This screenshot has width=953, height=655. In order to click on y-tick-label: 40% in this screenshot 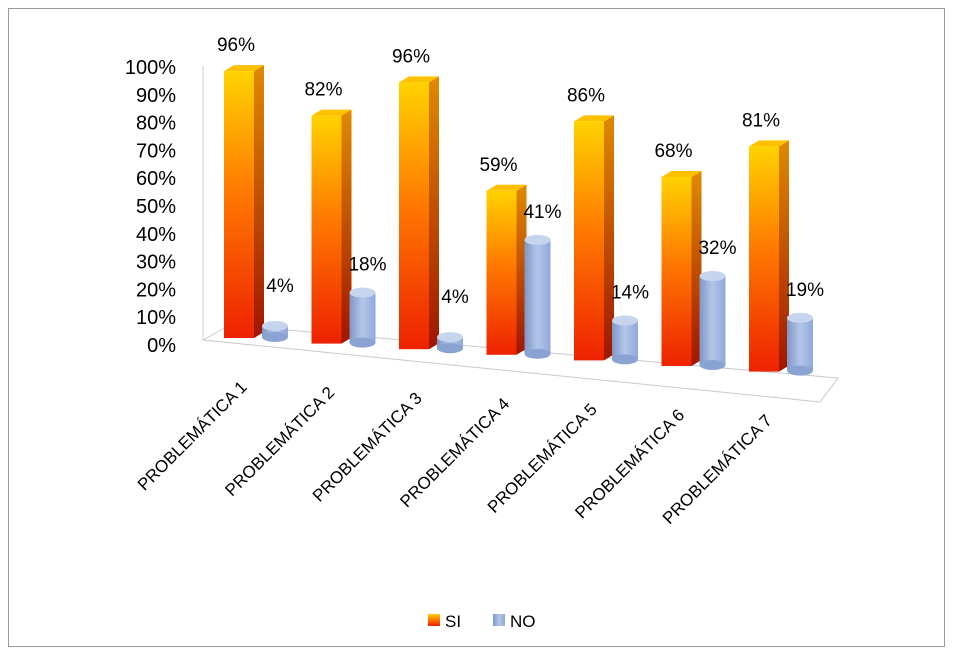, I will do `click(156, 235)`.